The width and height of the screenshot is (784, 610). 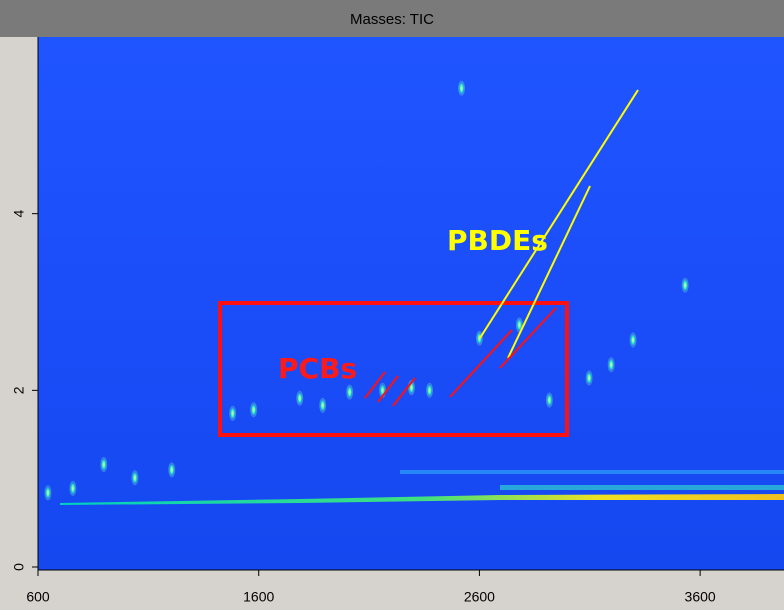 What do you see at coordinates (317, 368) in the screenshot?
I see `annotation: PCBs` at bounding box center [317, 368].